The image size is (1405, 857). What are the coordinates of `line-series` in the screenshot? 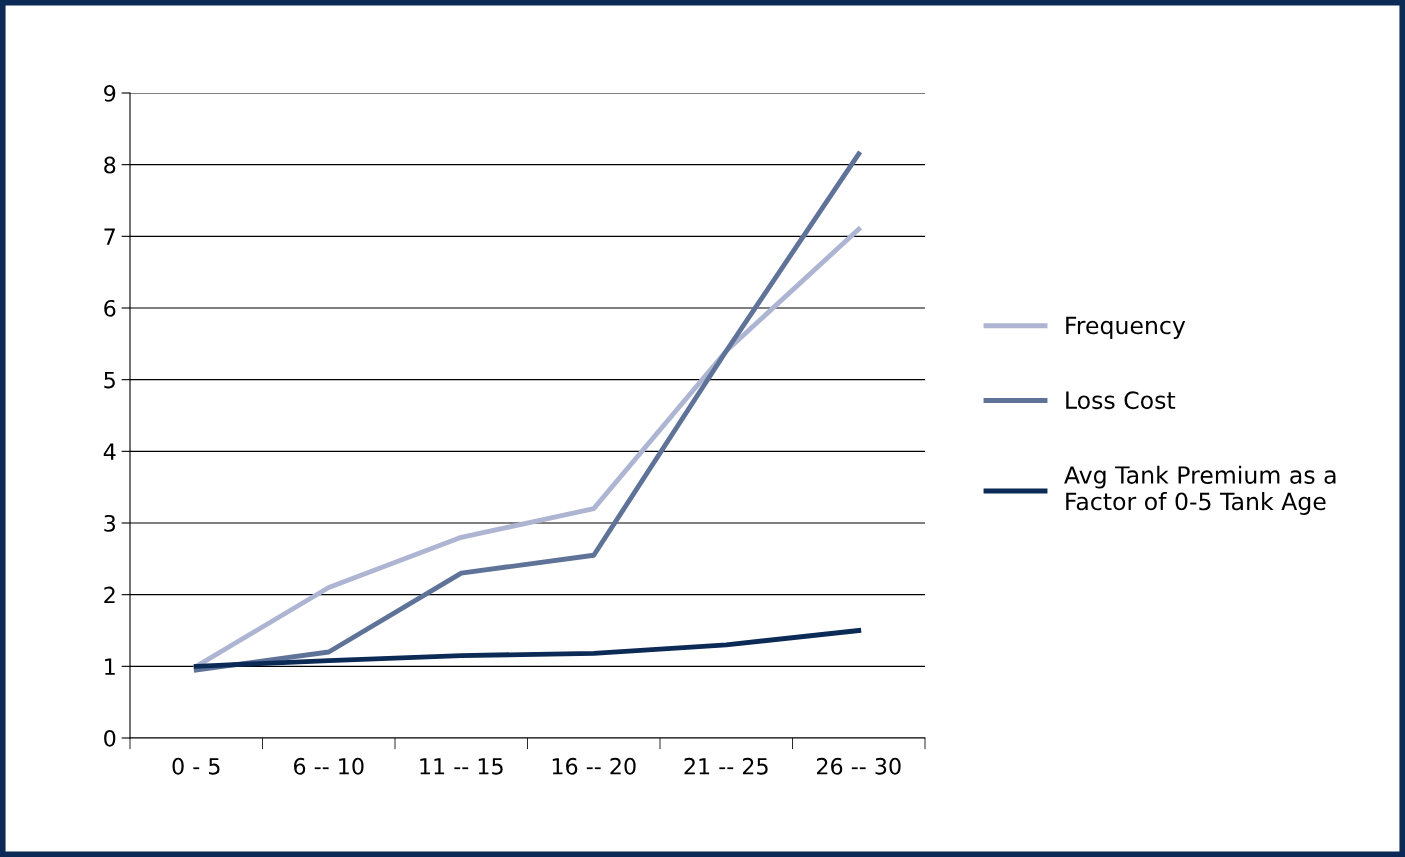 It's located at (527, 648).